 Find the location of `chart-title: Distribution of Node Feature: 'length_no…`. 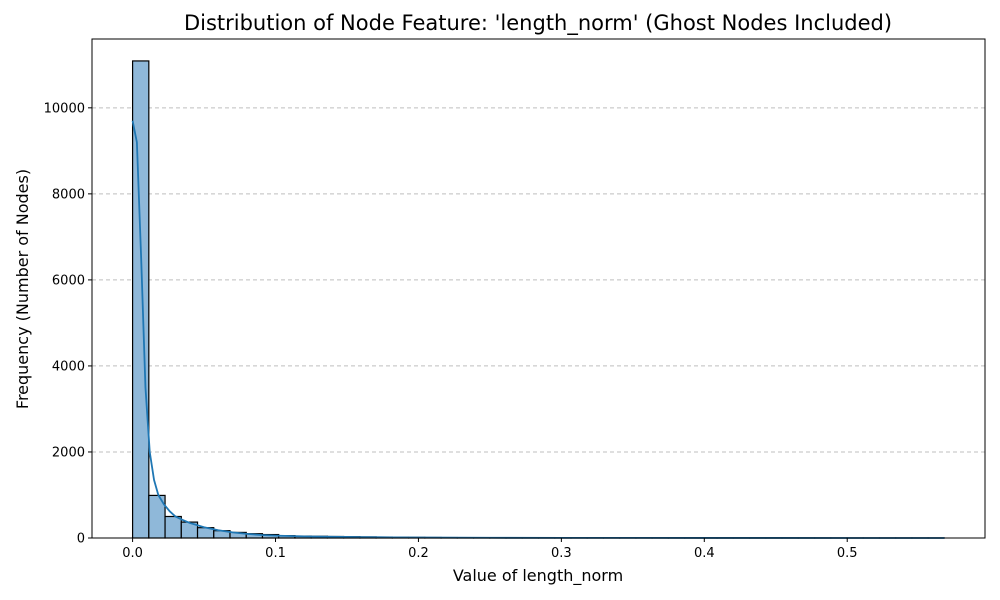

chart-title: Distribution of Node Feature: 'length_no… is located at coordinates (538, 23).